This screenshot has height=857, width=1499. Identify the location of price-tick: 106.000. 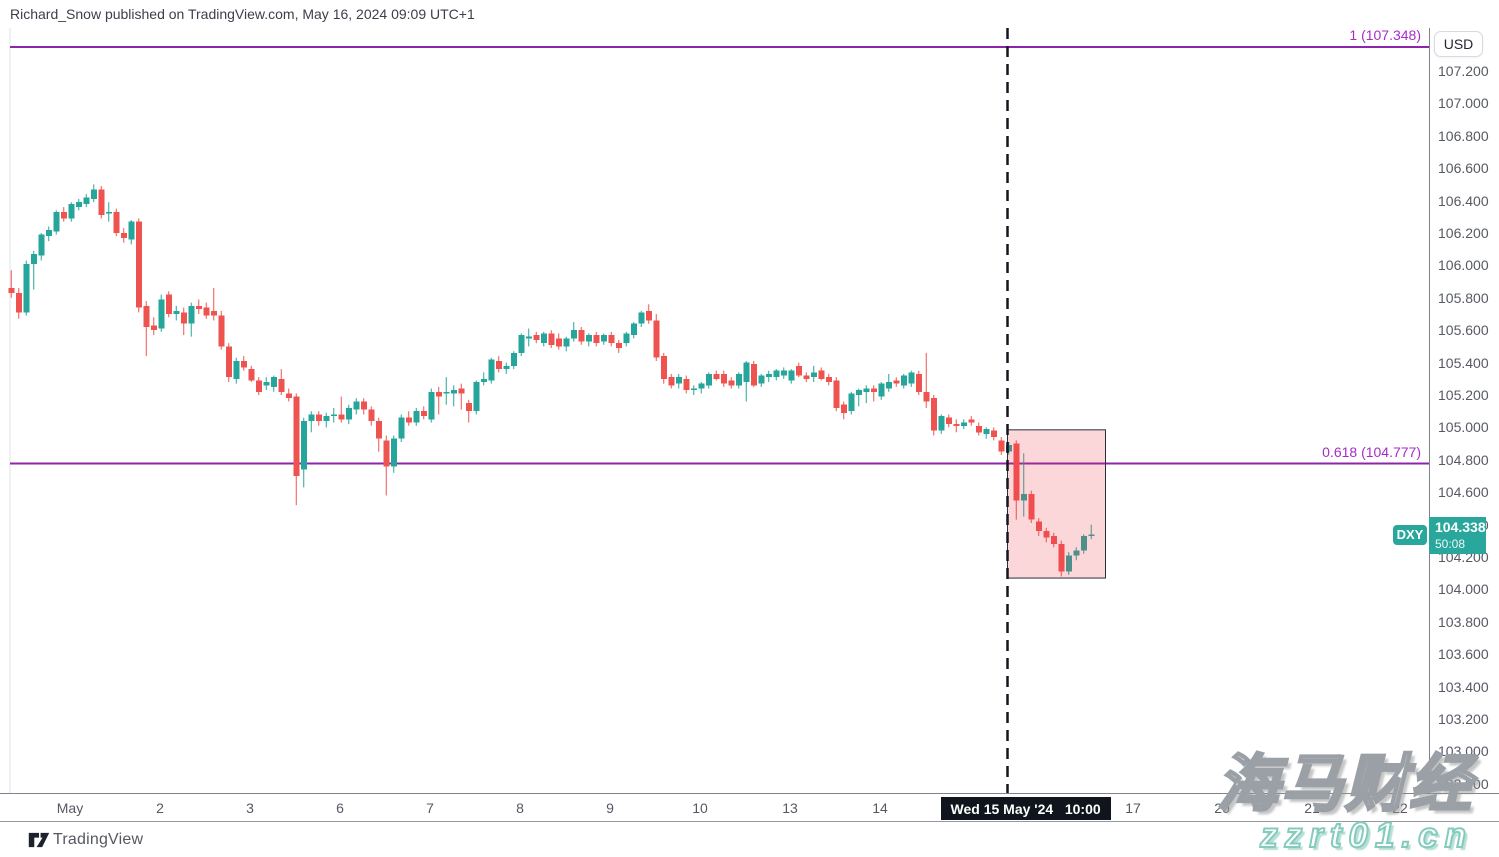
(1463, 265).